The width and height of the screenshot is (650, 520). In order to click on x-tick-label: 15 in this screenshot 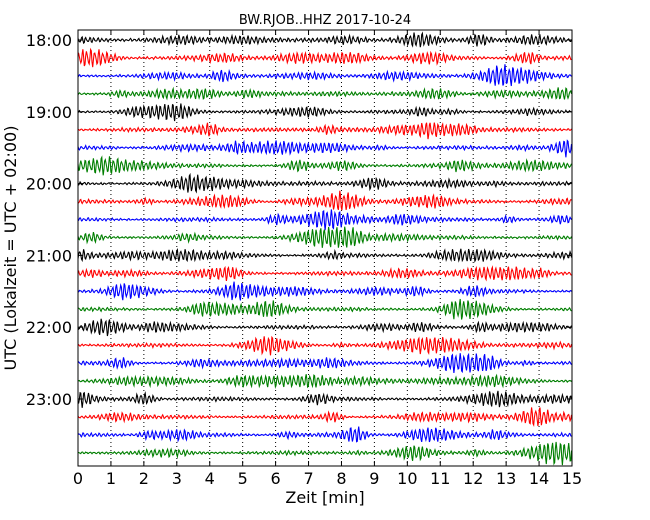, I will do `click(572, 478)`.